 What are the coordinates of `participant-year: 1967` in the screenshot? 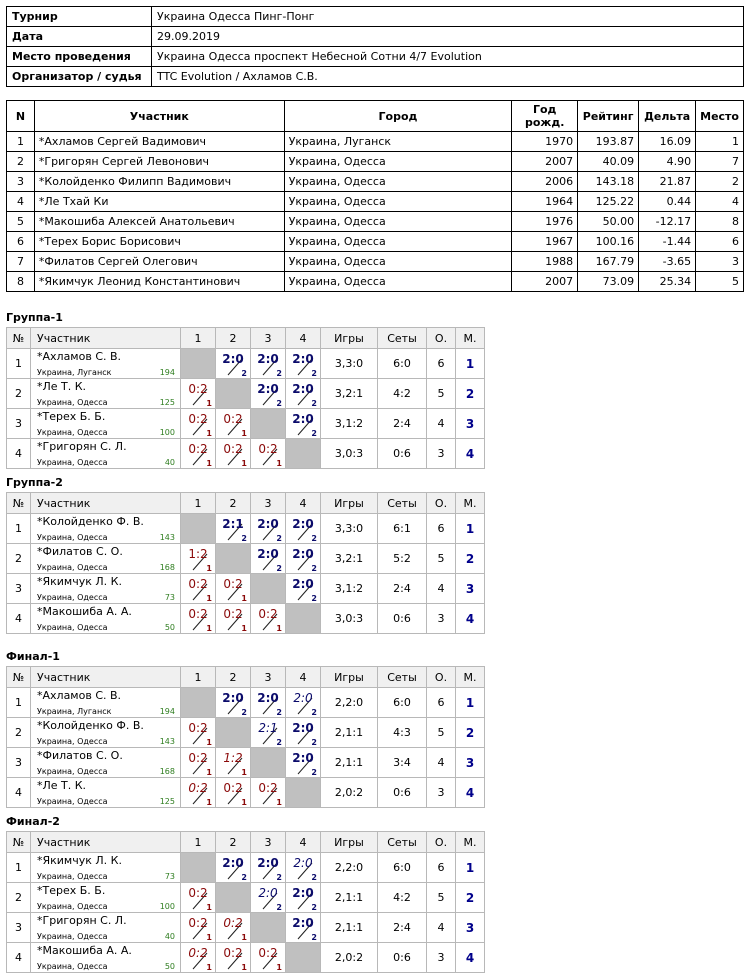 It's located at (545, 241).